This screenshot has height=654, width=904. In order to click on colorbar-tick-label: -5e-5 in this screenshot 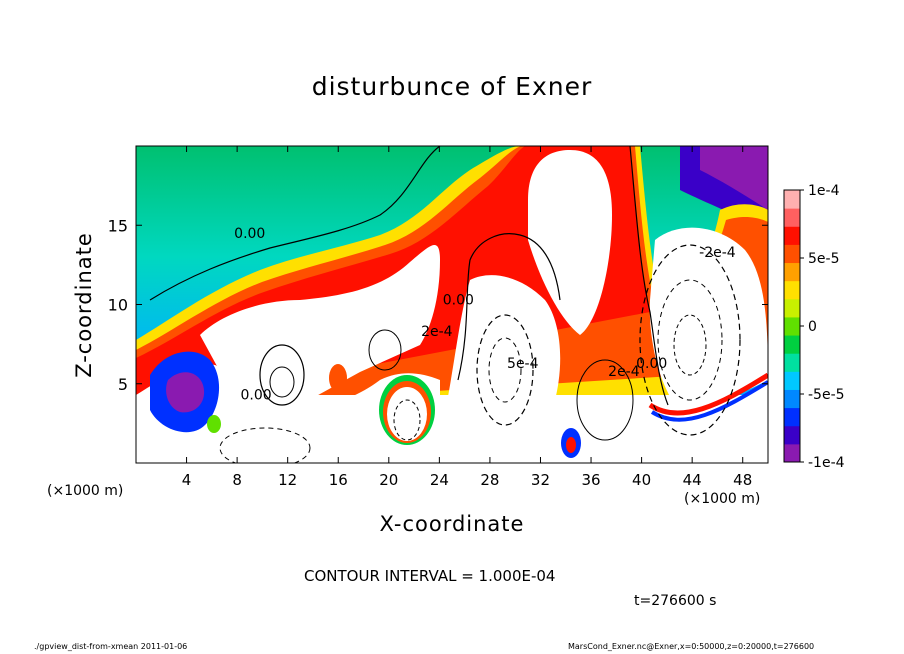, I will do `click(826, 395)`.